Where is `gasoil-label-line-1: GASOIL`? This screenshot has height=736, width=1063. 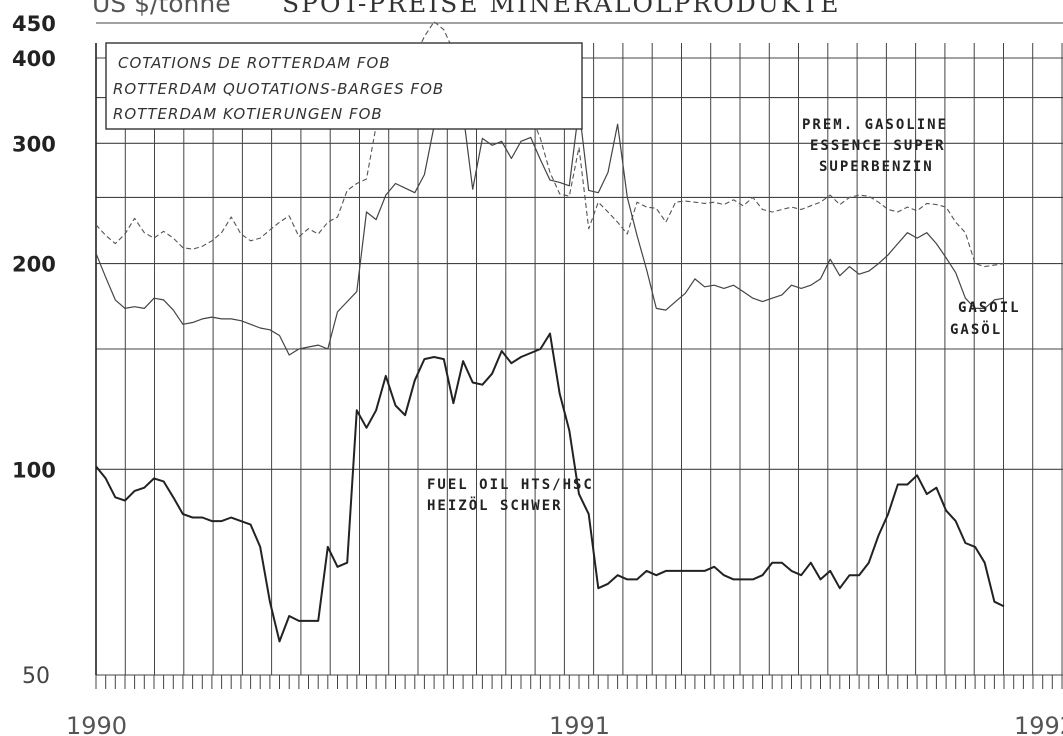 gasoil-label-line-1: GASOIL is located at coordinates (989, 308).